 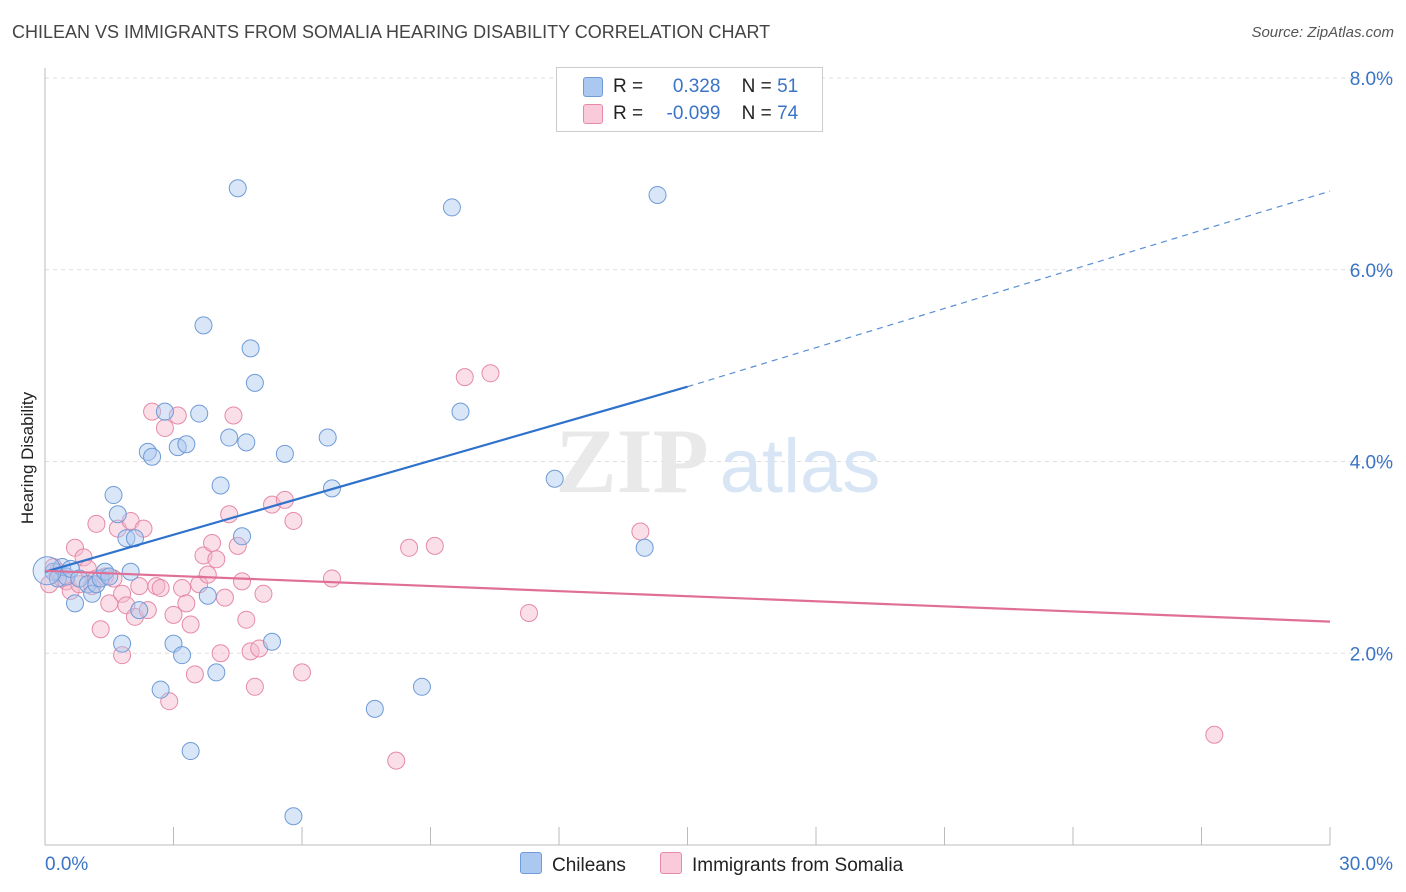 What do you see at coordinates (1009, 289) in the screenshot?
I see `chileans-trend-extension` at bounding box center [1009, 289].